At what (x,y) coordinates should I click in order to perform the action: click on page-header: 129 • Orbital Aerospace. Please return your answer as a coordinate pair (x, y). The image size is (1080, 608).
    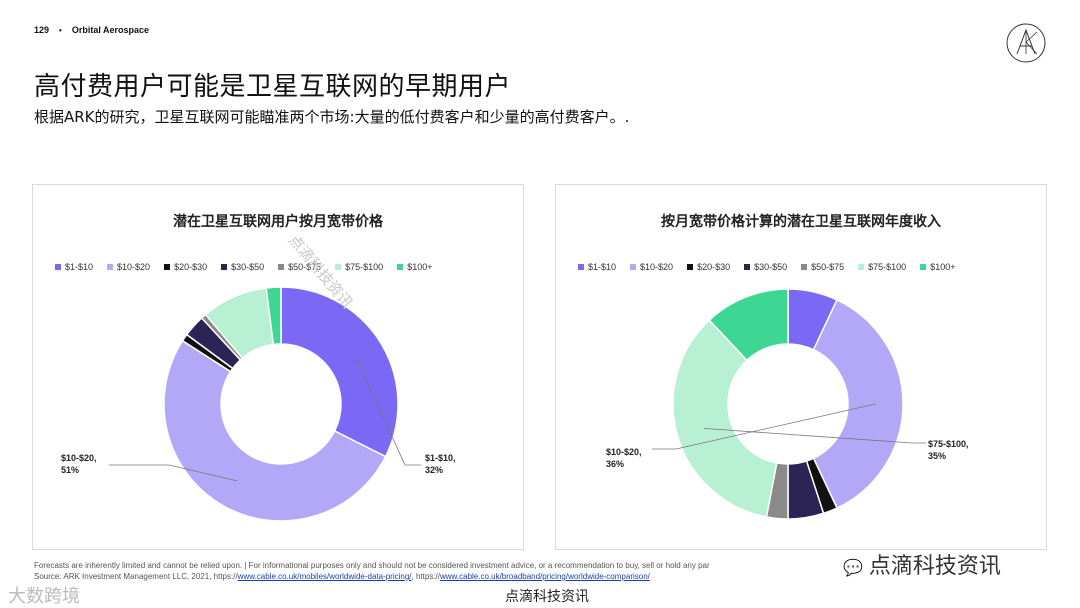
    Looking at the image, I should click on (91, 30).